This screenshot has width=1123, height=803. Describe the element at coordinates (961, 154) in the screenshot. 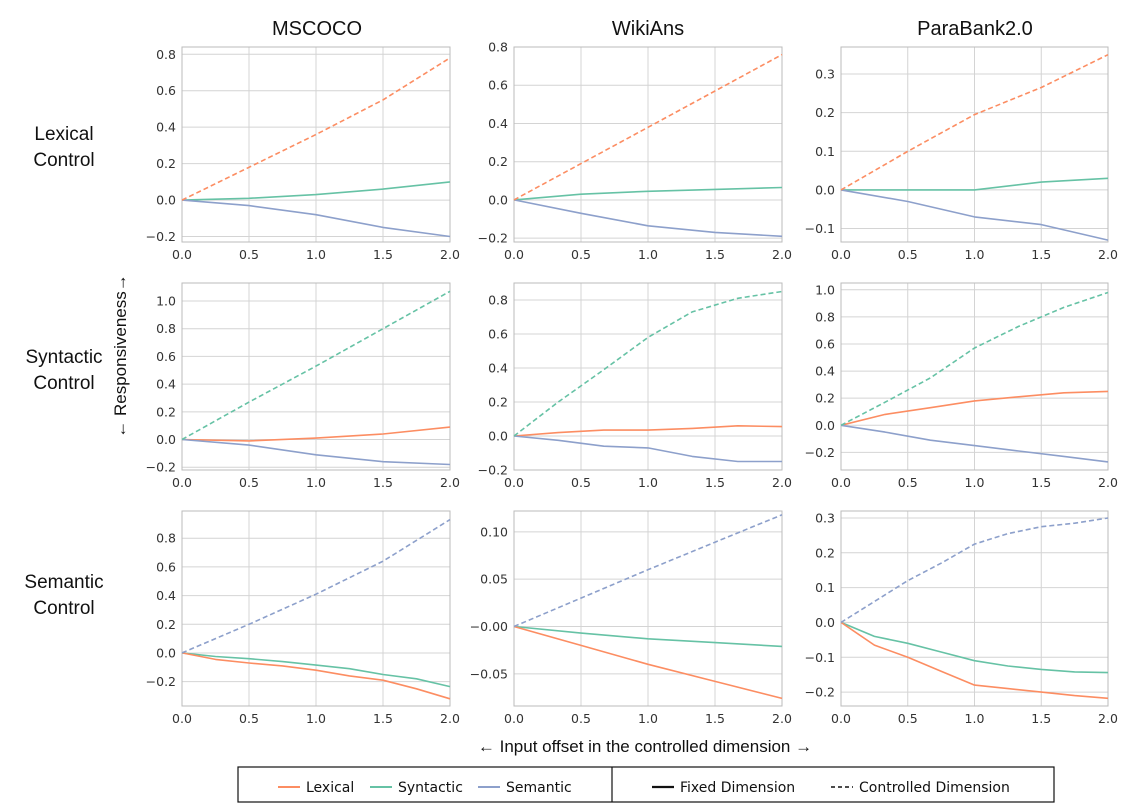

I see `panel-0-2: 0.0 0.5 1.0 1.5 2.0 −0.1 0.0 0.1 0.2 0.3` at that location.